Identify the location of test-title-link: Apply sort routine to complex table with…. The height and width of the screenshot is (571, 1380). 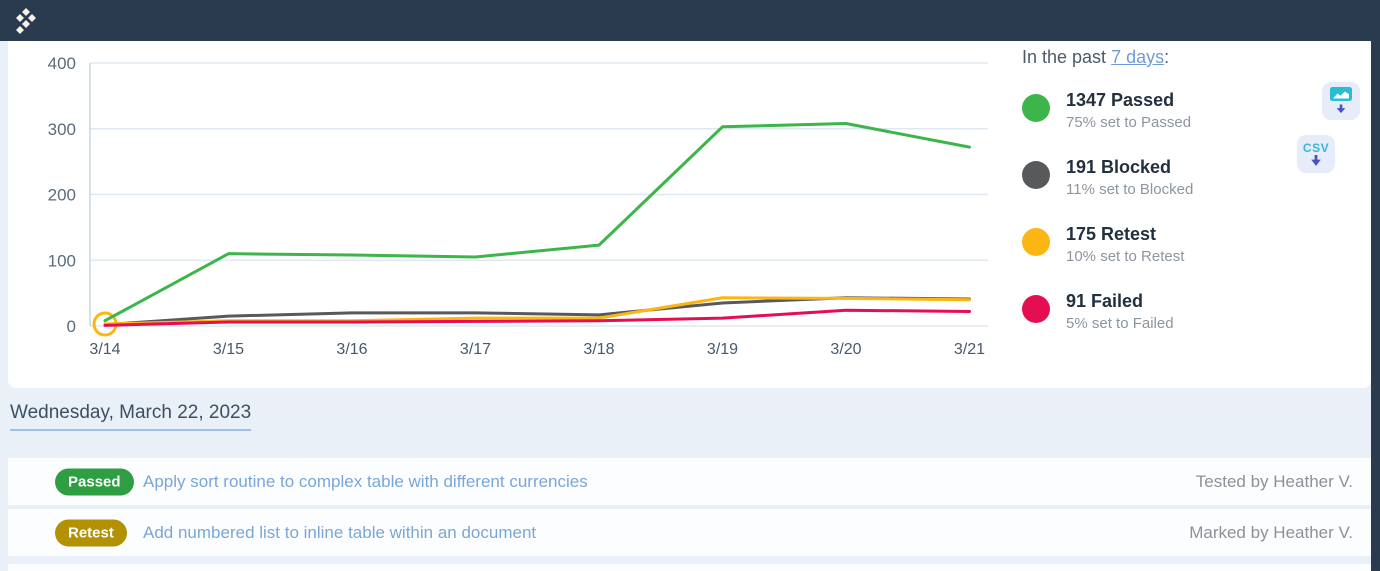
(365, 481).